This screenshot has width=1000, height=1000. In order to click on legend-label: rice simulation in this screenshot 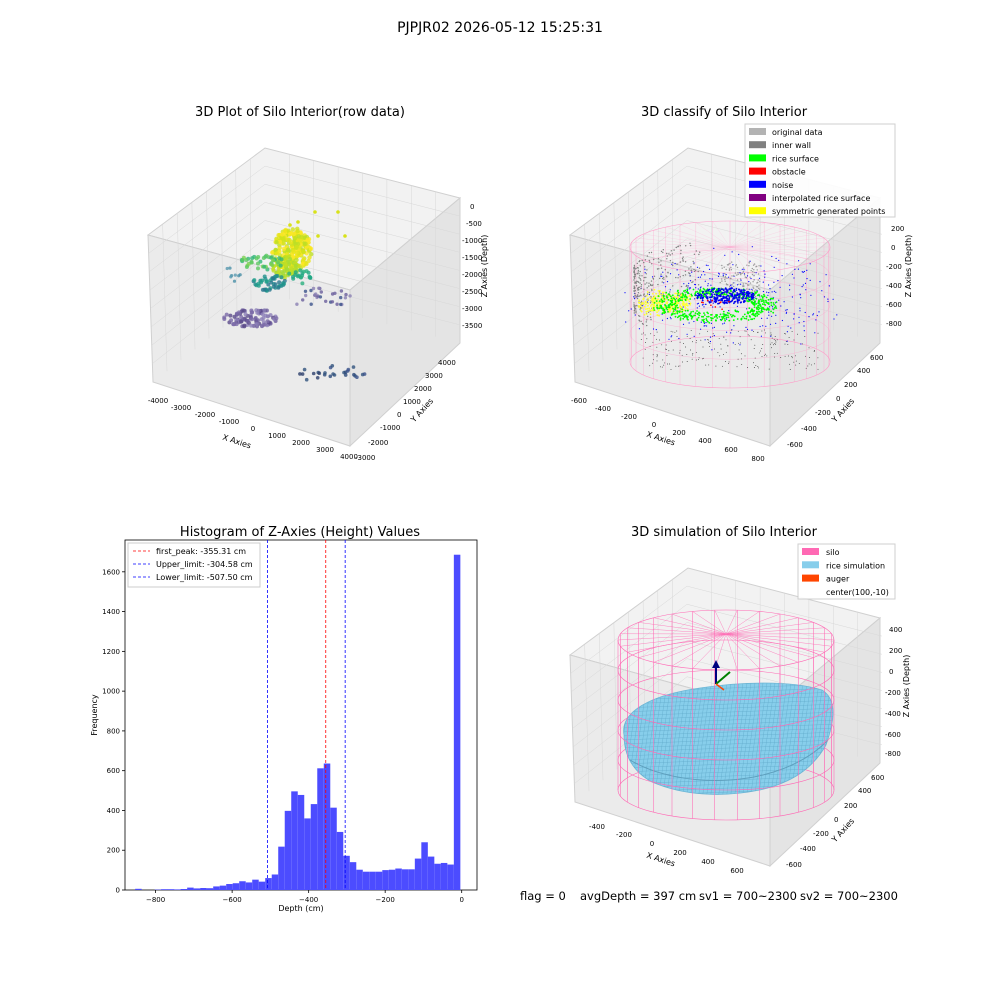, I will do `click(855, 565)`.